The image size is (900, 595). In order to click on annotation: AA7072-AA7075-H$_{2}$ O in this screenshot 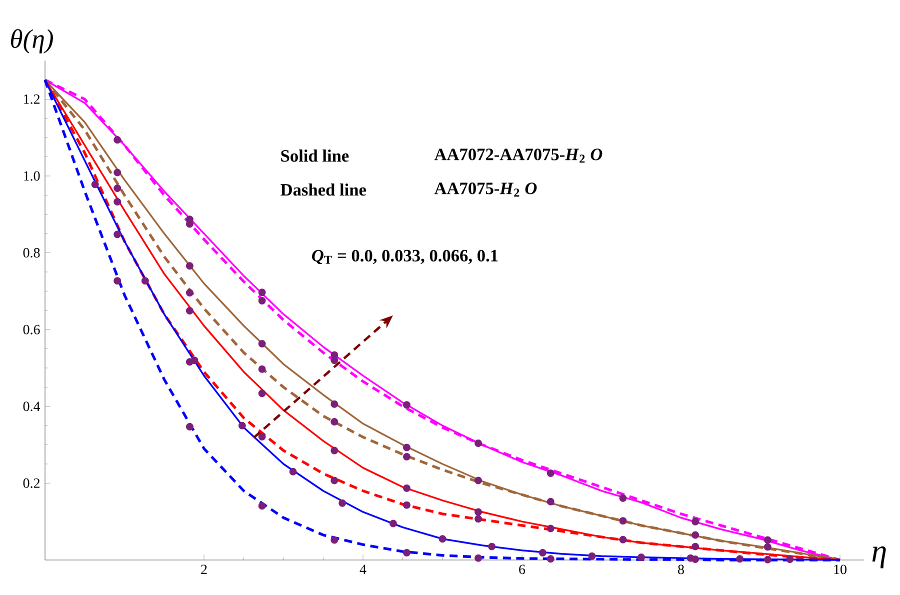, I will do `click(518, 155)`.